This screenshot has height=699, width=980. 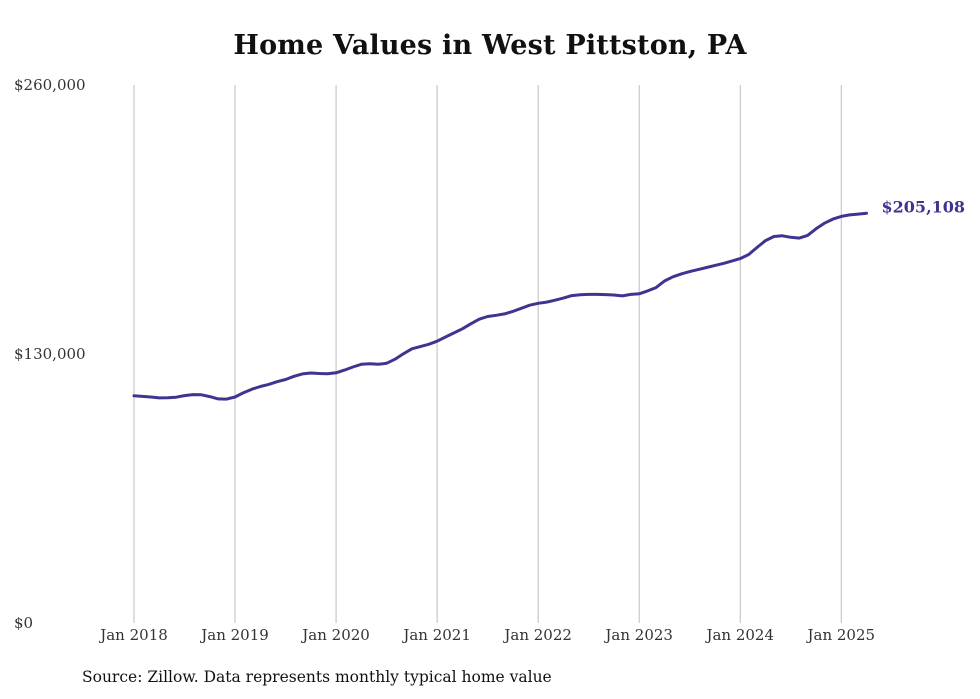 I want to click on x-tick-label: Jan 2022, so click(x=537, y=635).